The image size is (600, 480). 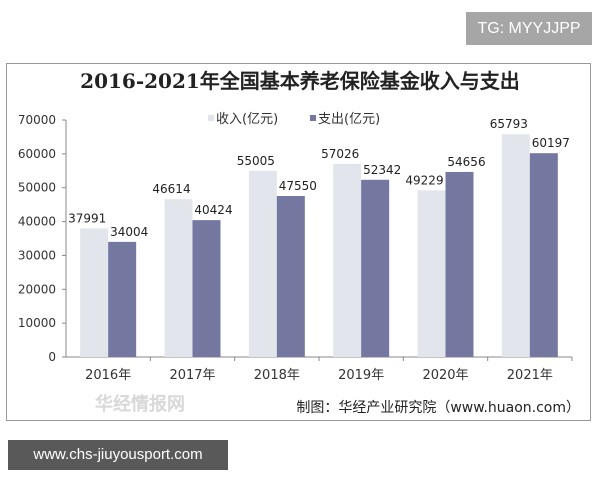 What do you see at coordinates (340, 154) in the screenshot?
I see `data-label: 57026` at bounding box center [340, 154].